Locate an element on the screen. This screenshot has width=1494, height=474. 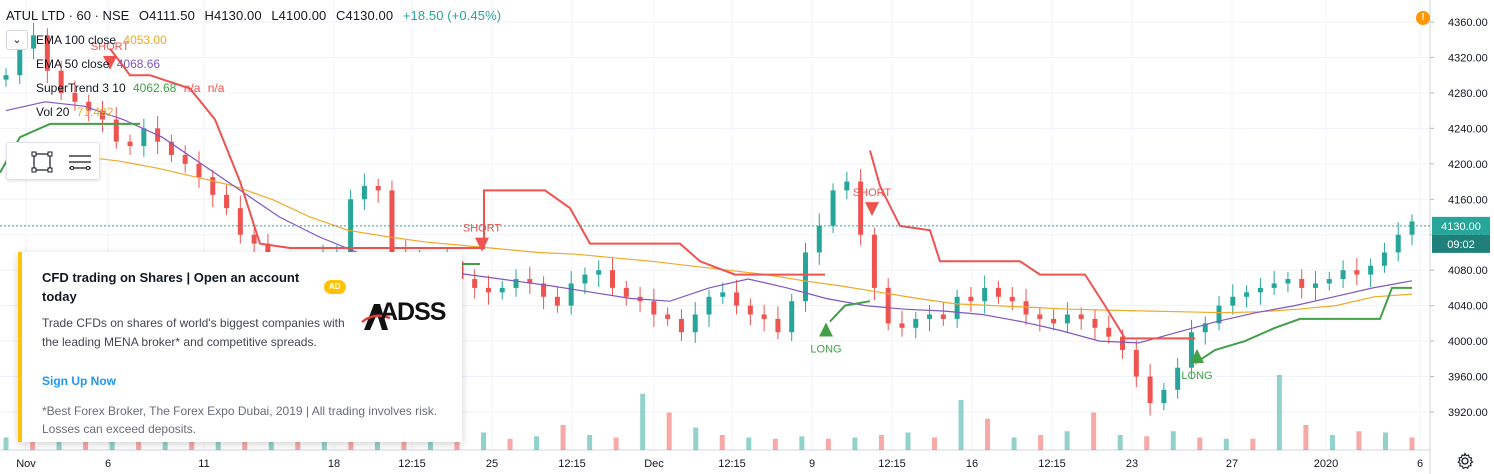
indicator-ema100: EMA 100 close 4053.00 is located at coordinates (101, 40).